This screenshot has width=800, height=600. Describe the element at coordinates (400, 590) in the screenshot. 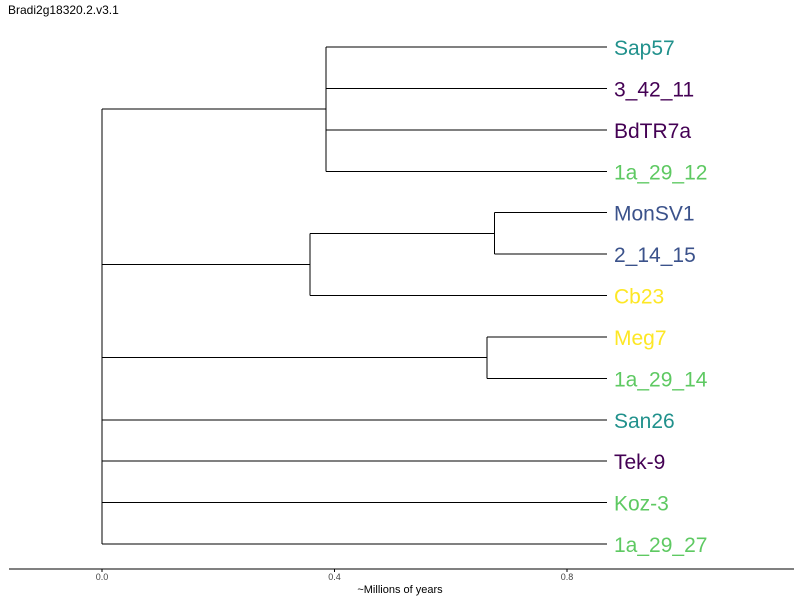

I see `x-axis-label: ~Millions of years` at that location.